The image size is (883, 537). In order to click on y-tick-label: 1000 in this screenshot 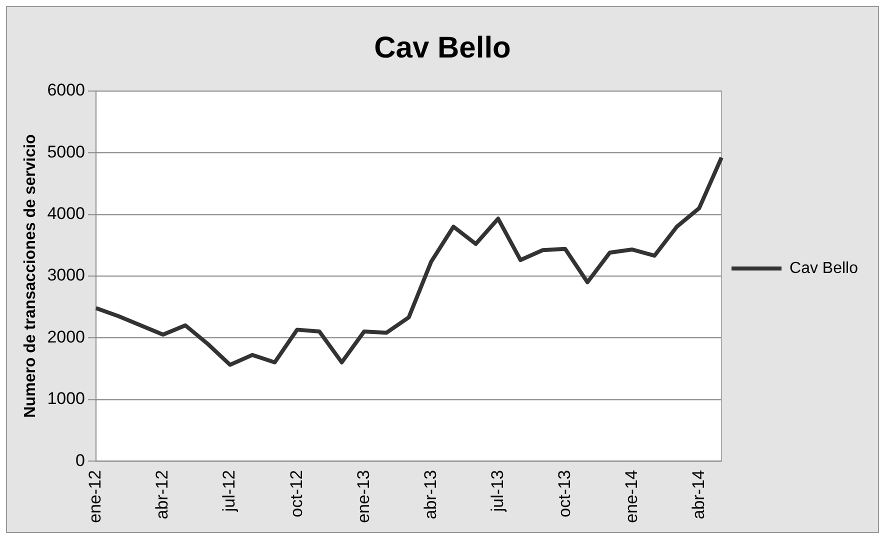, I will do `click(66, 398)`.